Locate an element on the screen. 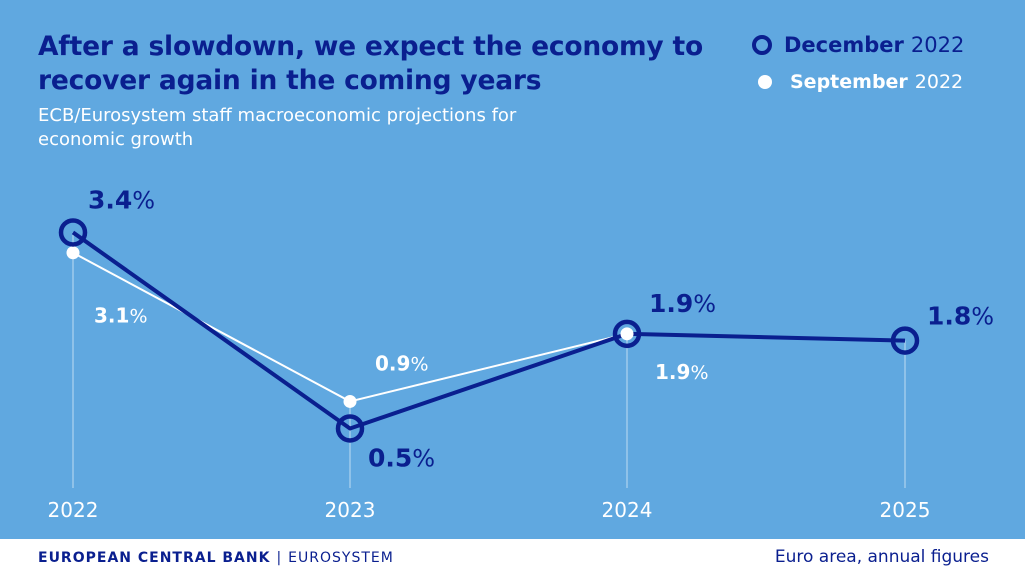 This screenshot has width=1025, height=577. dot-marker-icon is located at coordinates (765, 82).